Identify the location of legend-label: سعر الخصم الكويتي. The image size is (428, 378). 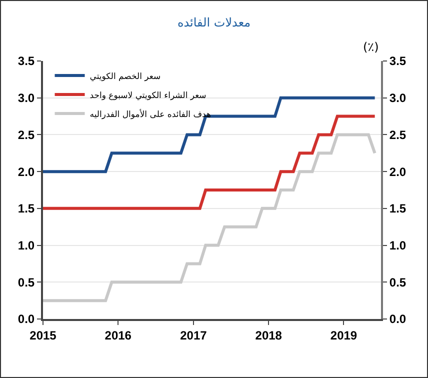
(125, 77).